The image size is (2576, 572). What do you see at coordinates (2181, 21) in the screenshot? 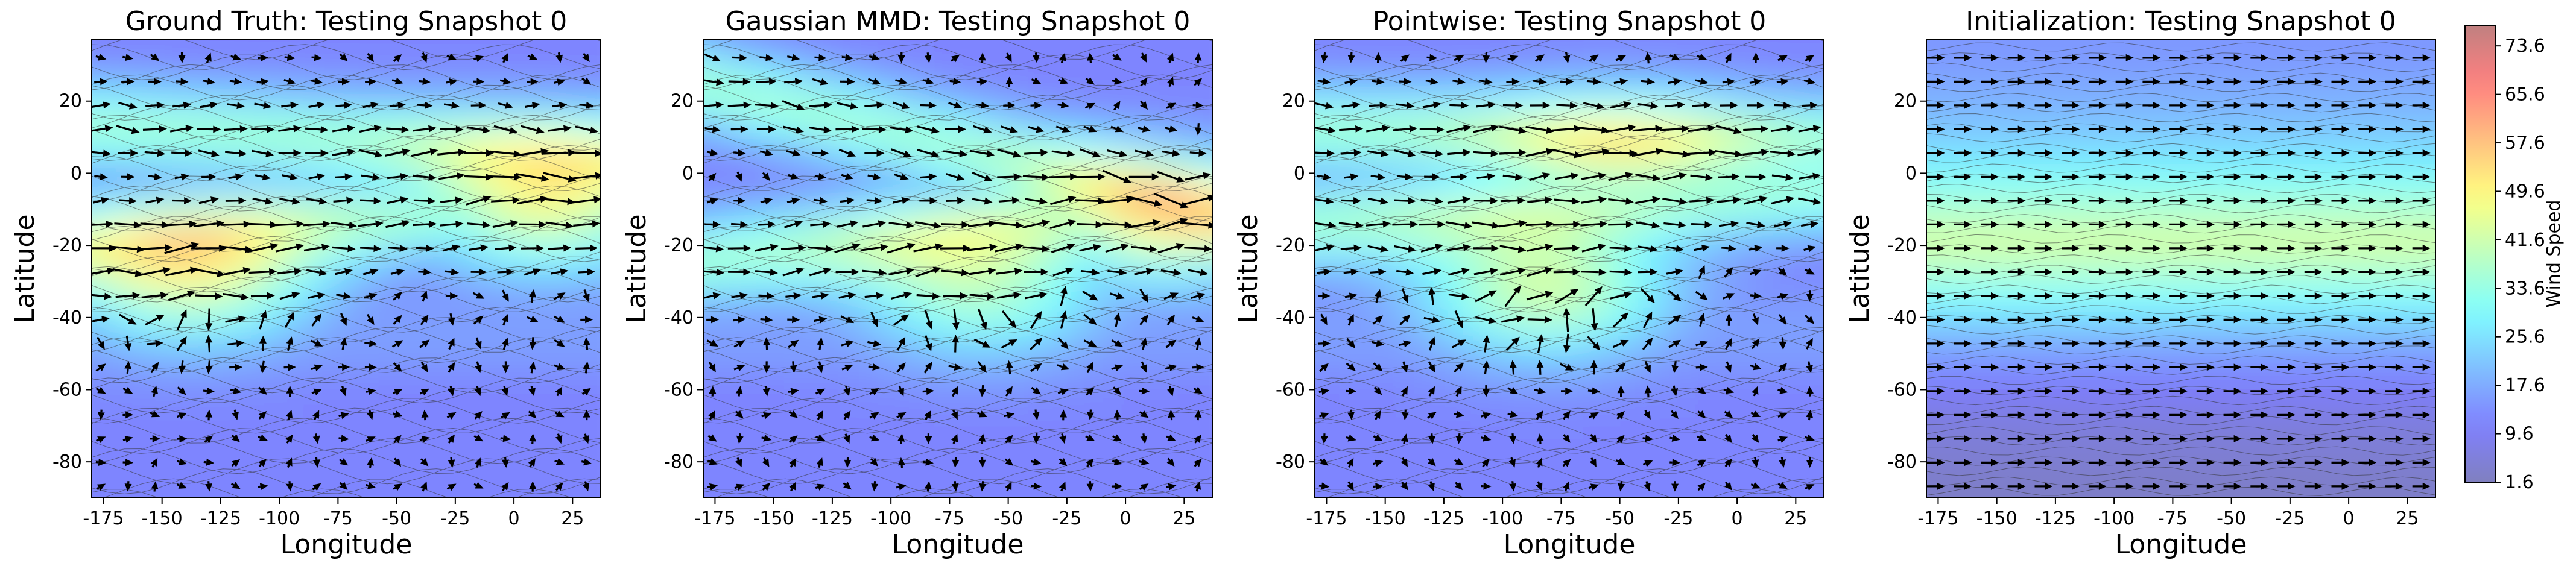
I see `panel-title: Initialization: Testing Snapshot 0` at bounding box center [2181, 21].